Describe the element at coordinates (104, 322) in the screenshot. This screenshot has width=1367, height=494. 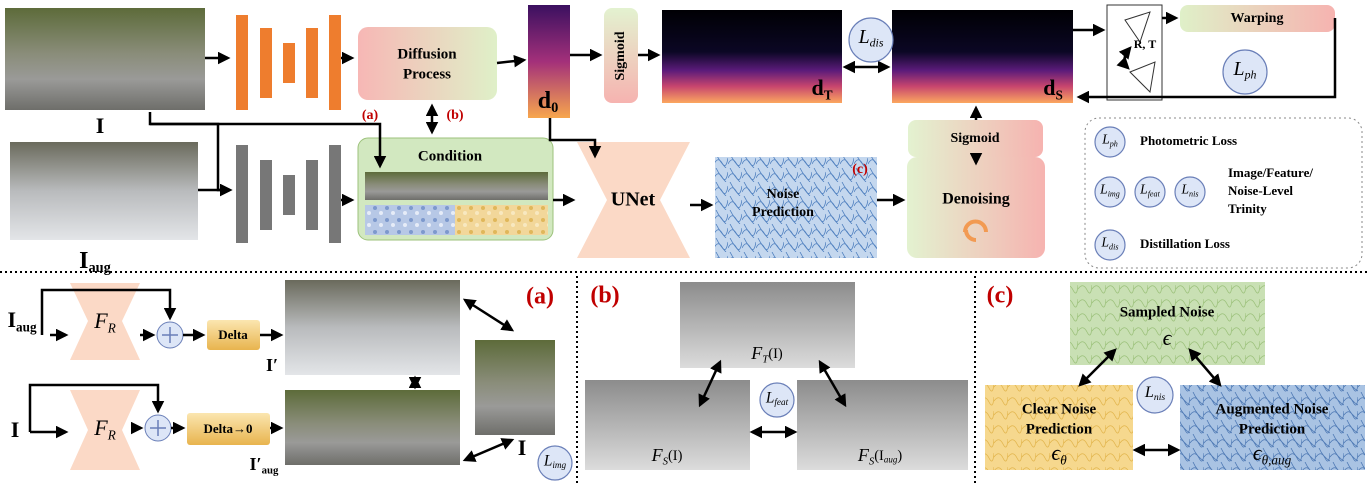
I see `math-label: FR` at that location.